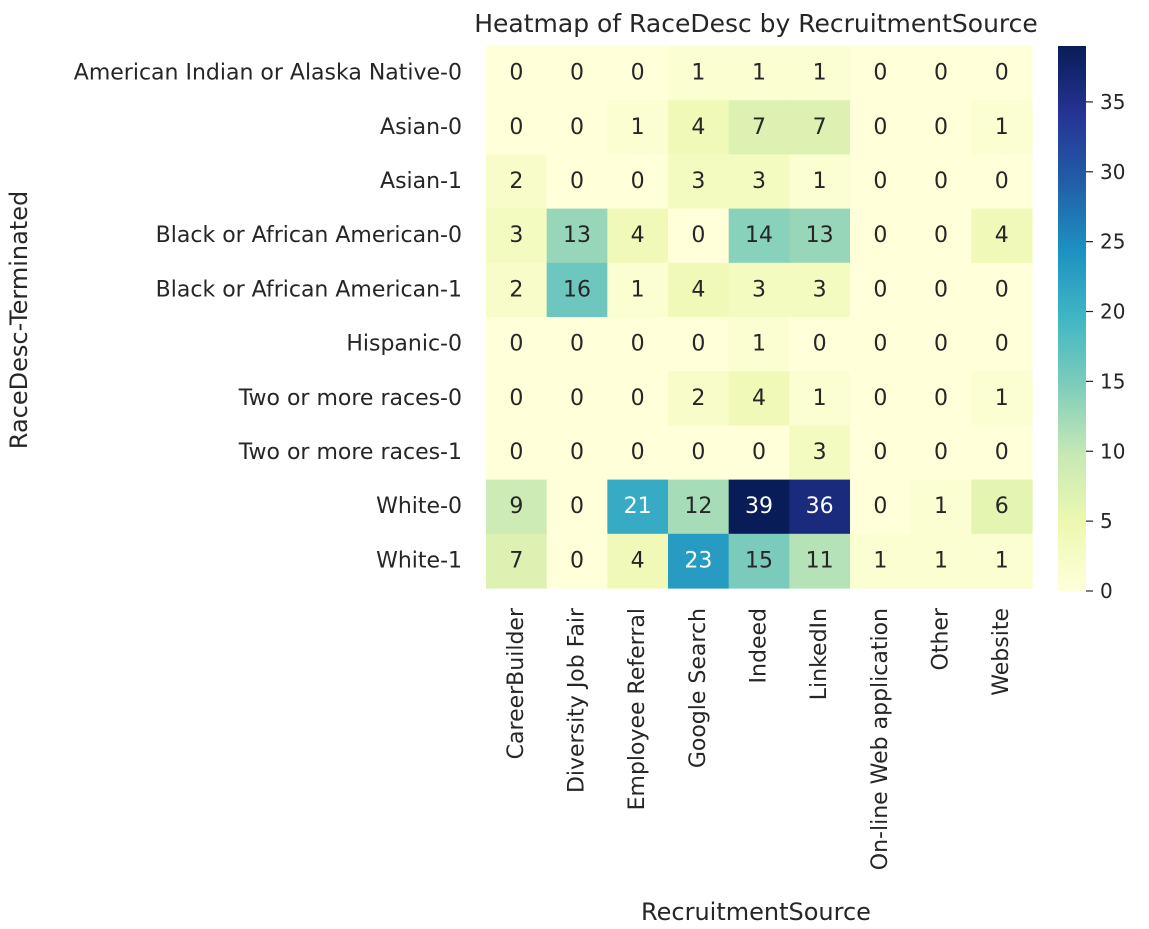 This screenshot has width=1149, height=929. Describe the element at coordinates (698, 560) in the screenshot. I see `cell-value-label: 23` at that location.